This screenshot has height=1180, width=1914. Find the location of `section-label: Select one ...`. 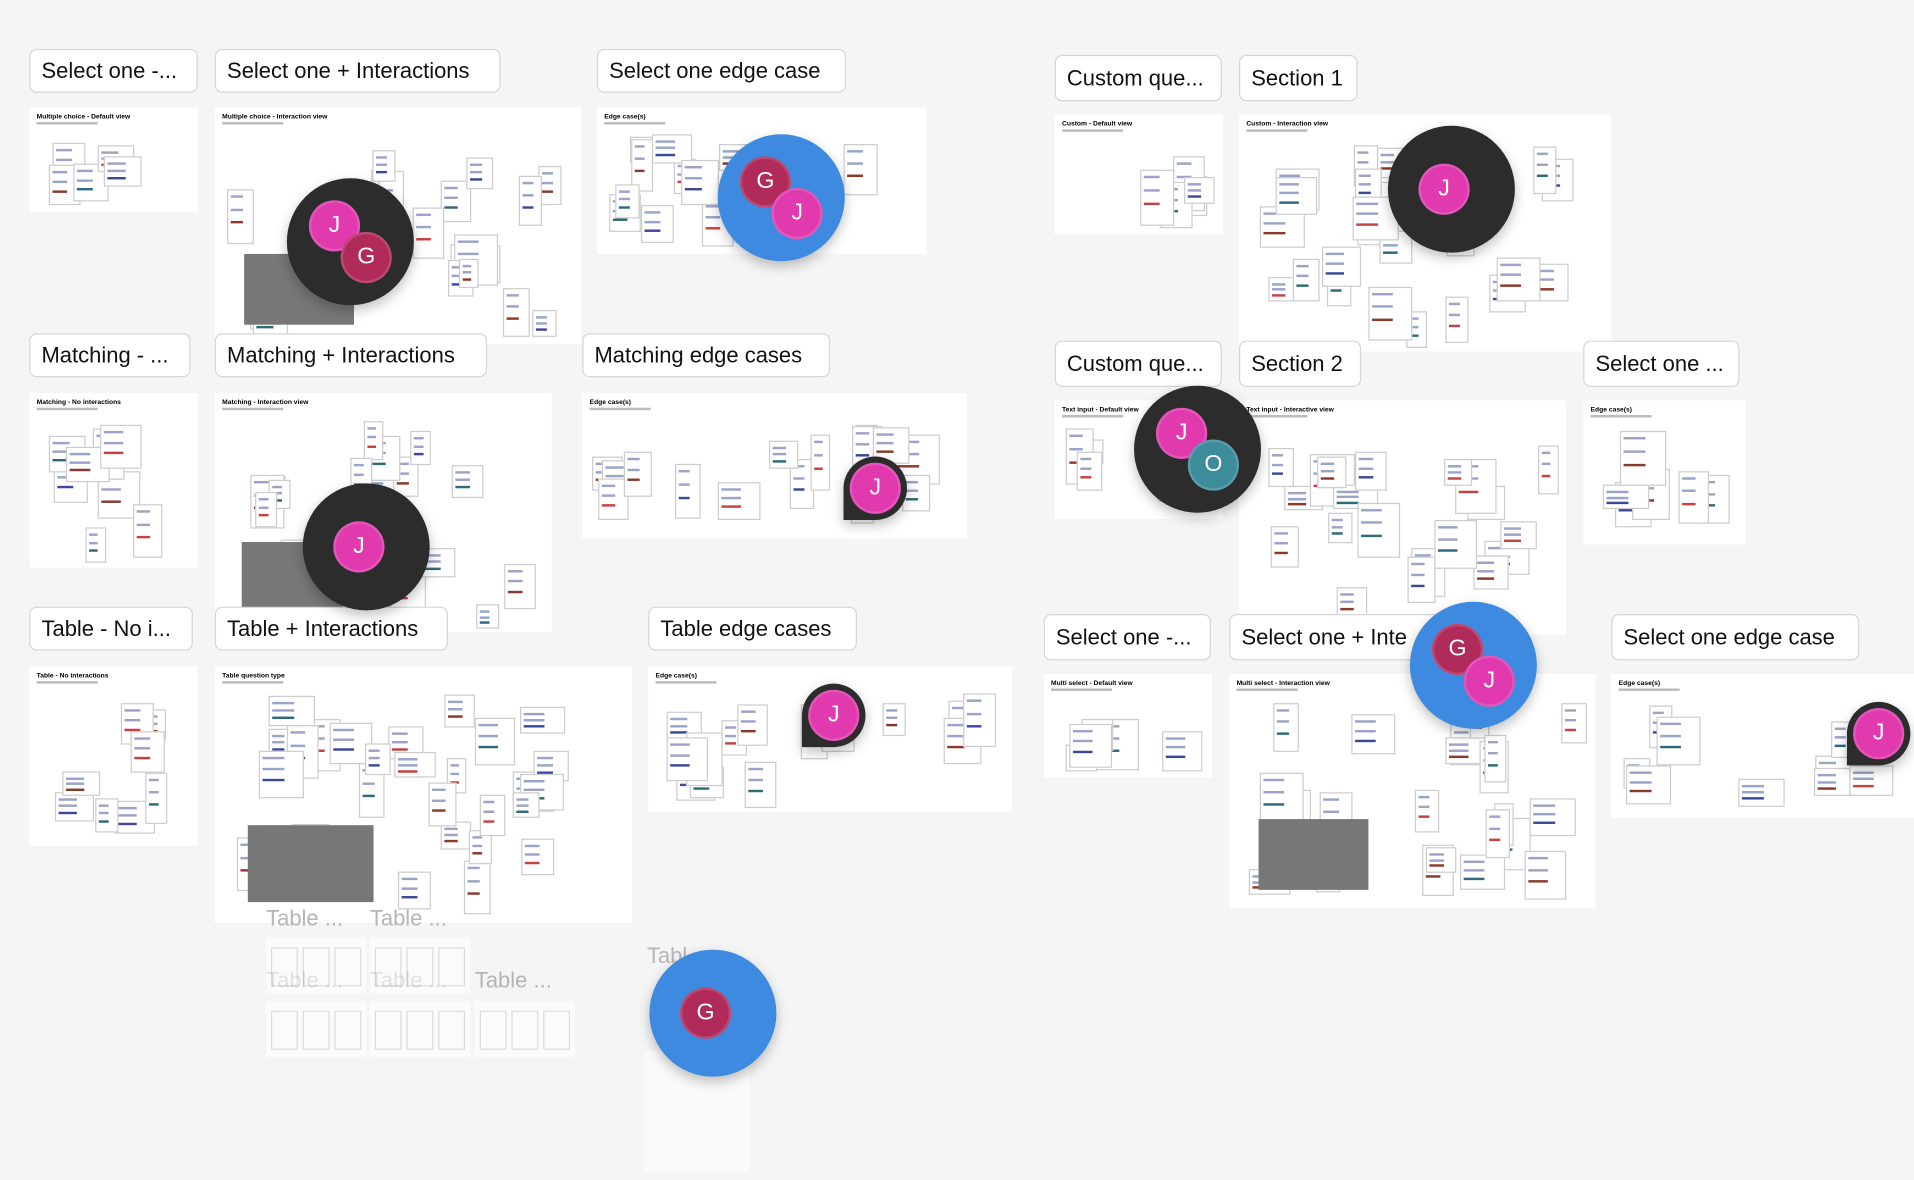

section-label: Select one ... is located at coordinates (1661, 363).